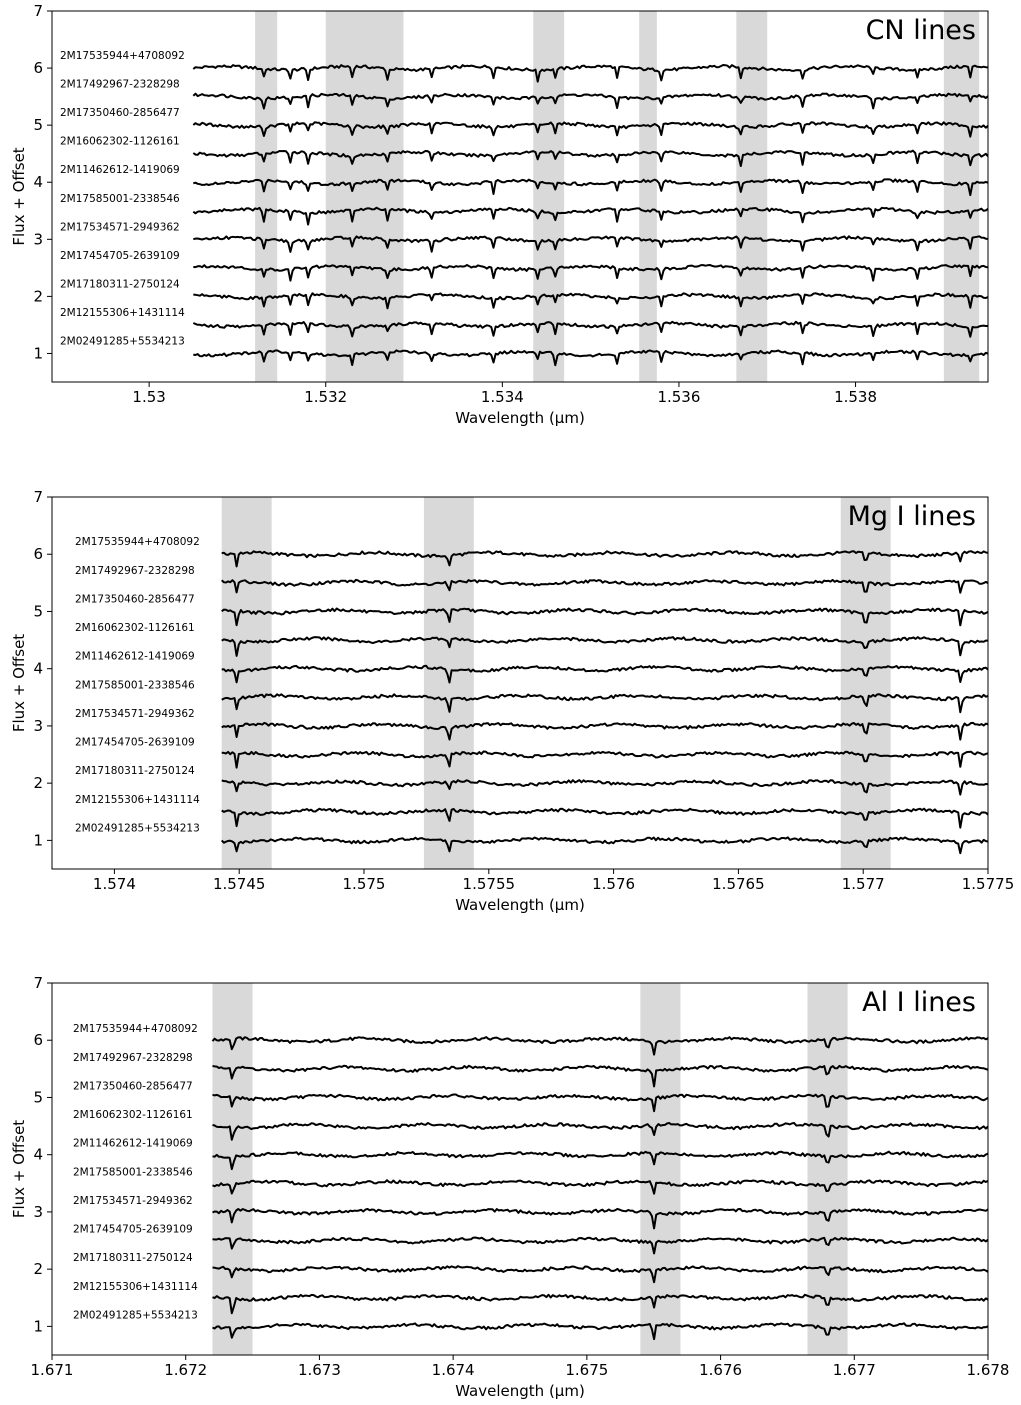  I want to click on x-tick-label: 1.576, so click(613, 884).